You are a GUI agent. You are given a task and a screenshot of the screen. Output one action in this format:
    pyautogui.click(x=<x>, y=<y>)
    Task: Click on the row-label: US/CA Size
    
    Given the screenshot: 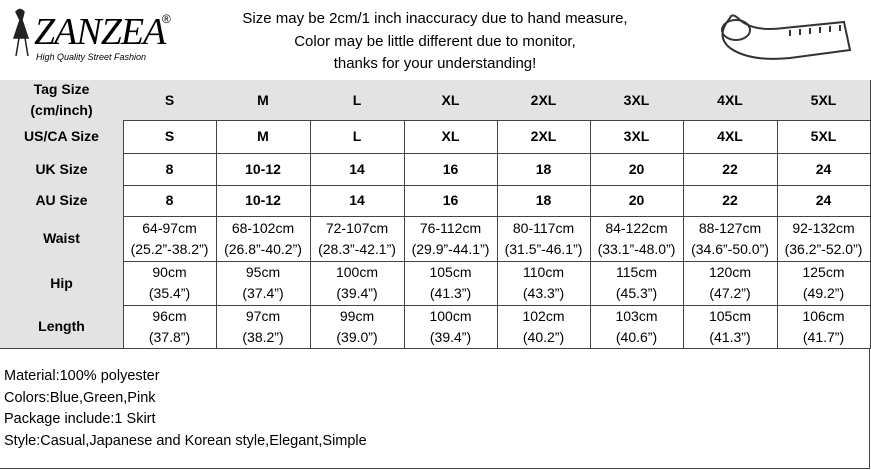 What is the action you would take?
    pyautogui.click(x=62, y=137)
    